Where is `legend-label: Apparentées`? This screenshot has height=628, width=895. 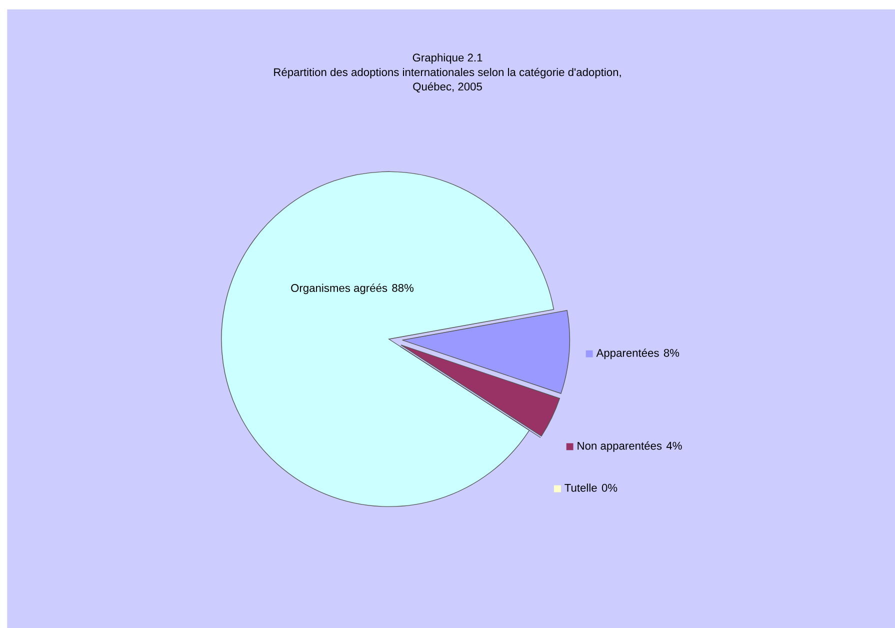
legend-label: Apparentées is located at coordinates (627, 354).